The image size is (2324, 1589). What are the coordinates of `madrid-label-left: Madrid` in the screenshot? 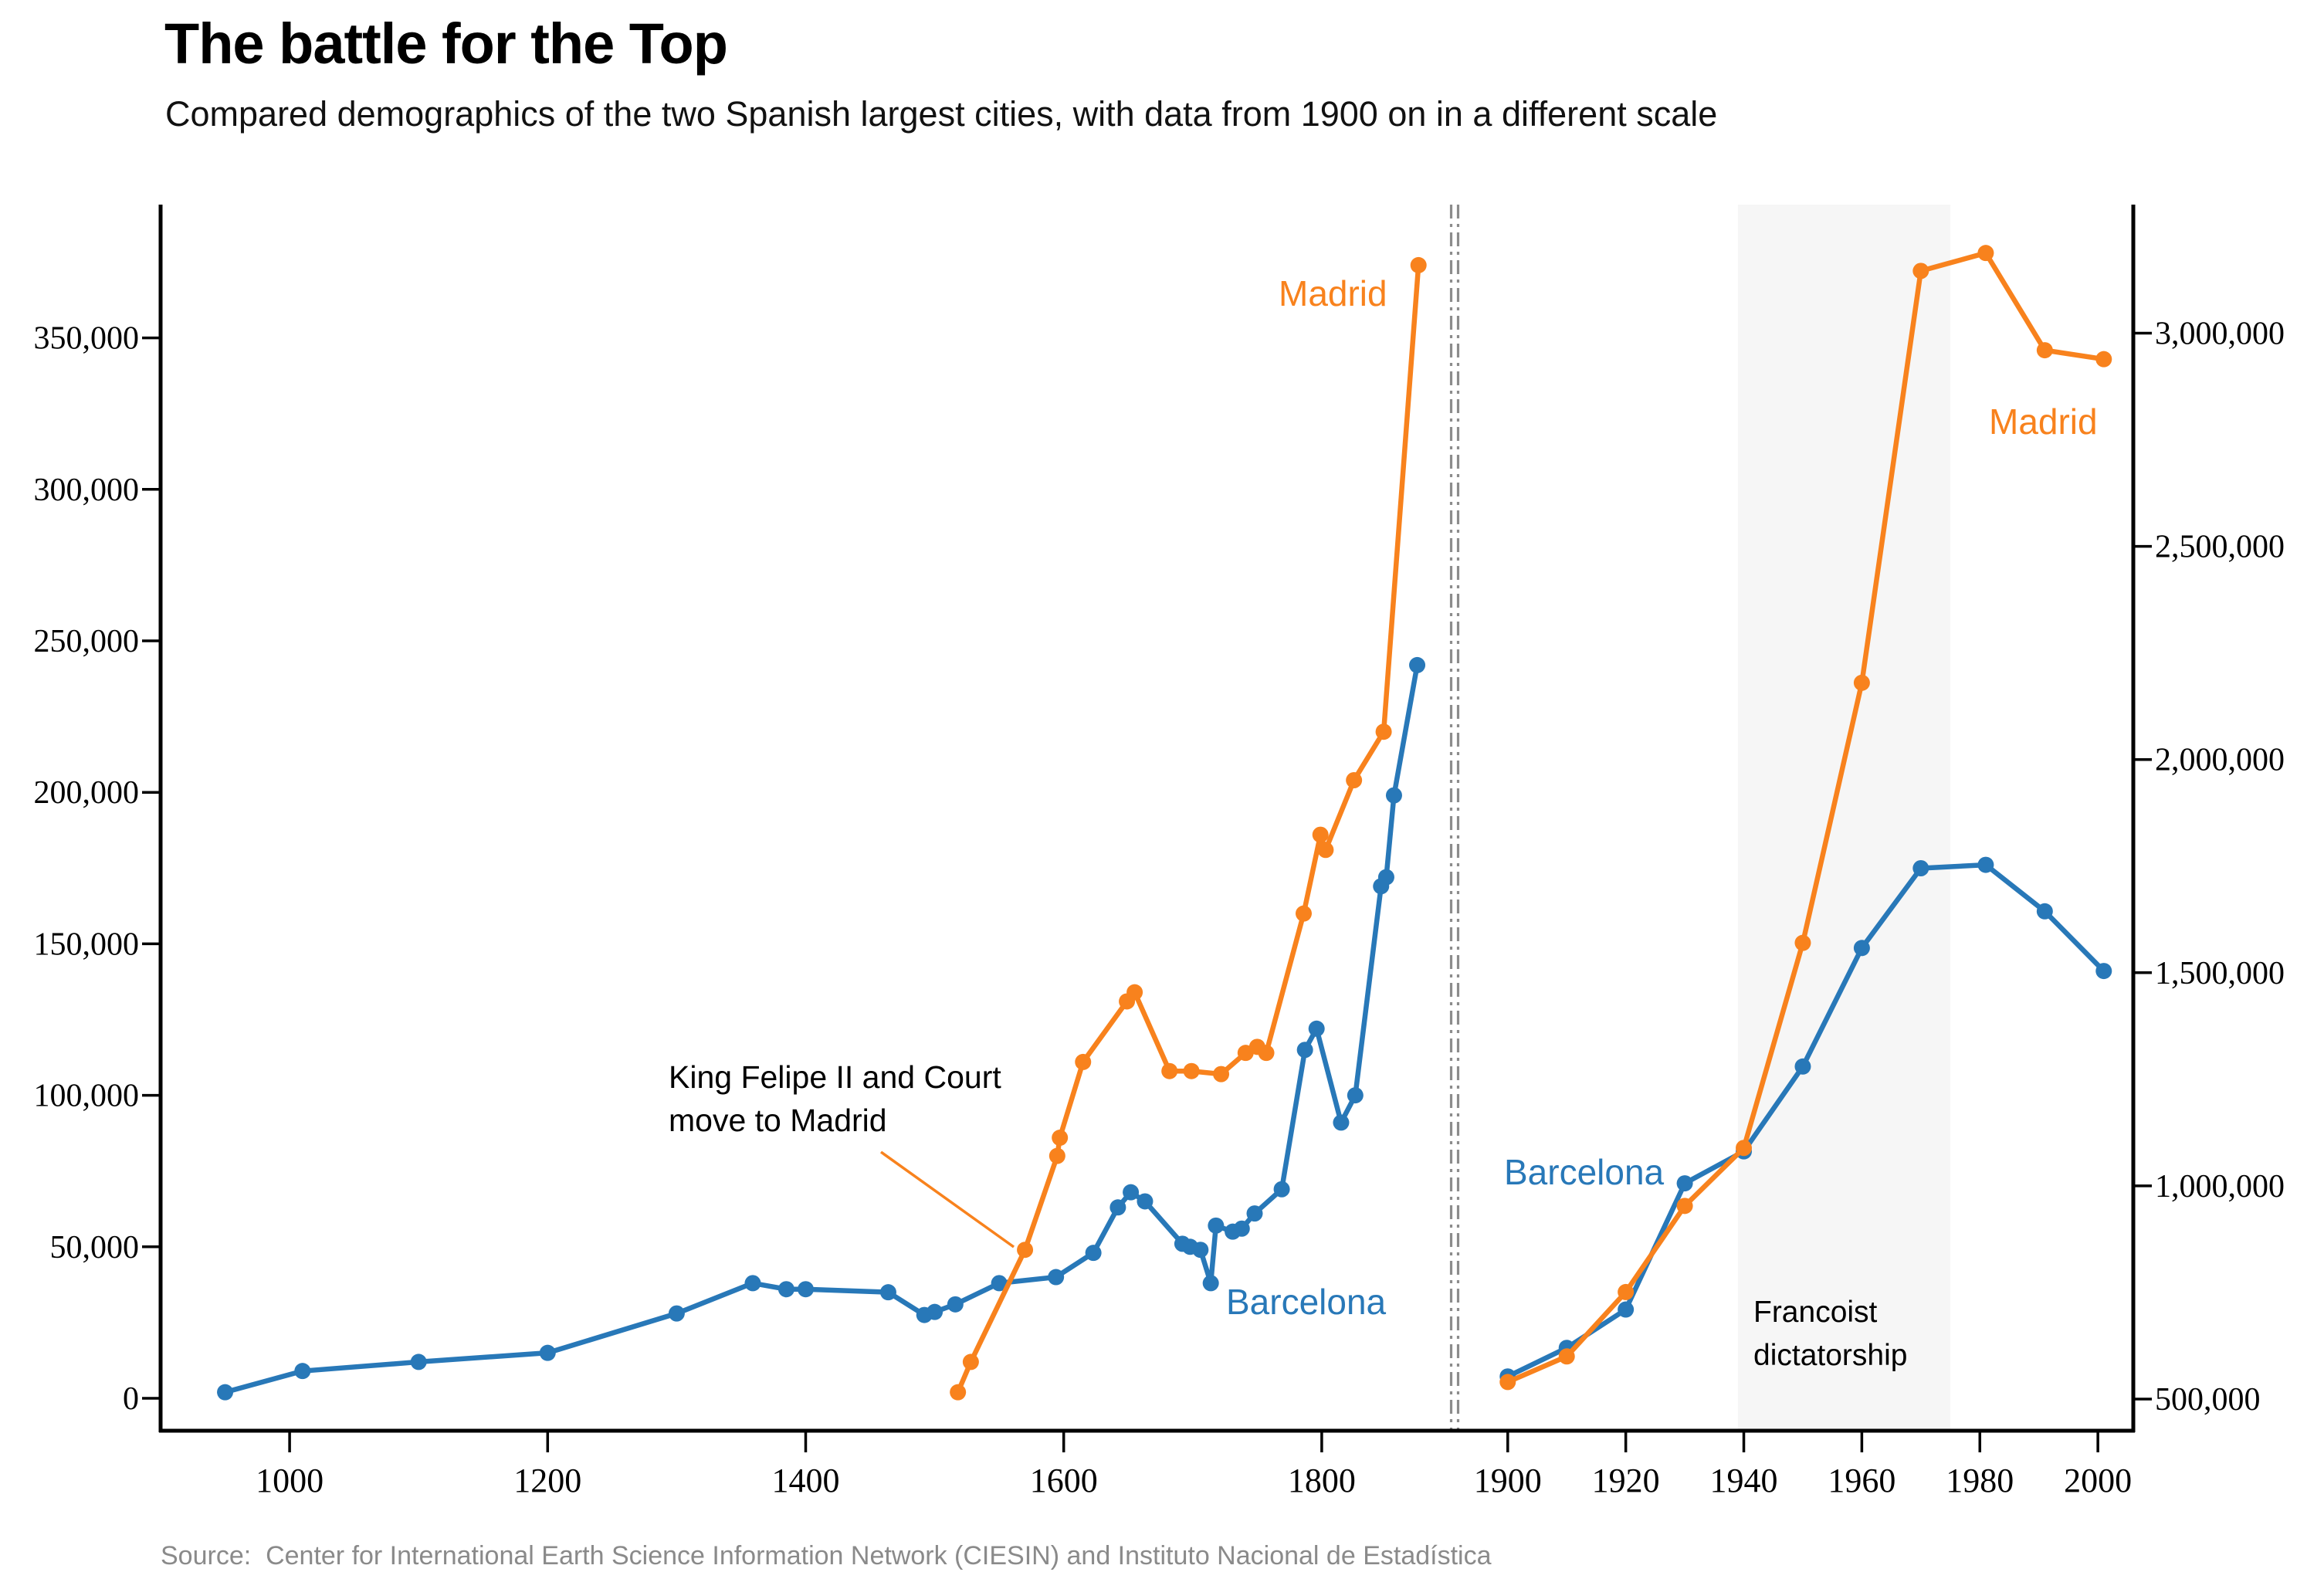 It's located at (1333, 293).